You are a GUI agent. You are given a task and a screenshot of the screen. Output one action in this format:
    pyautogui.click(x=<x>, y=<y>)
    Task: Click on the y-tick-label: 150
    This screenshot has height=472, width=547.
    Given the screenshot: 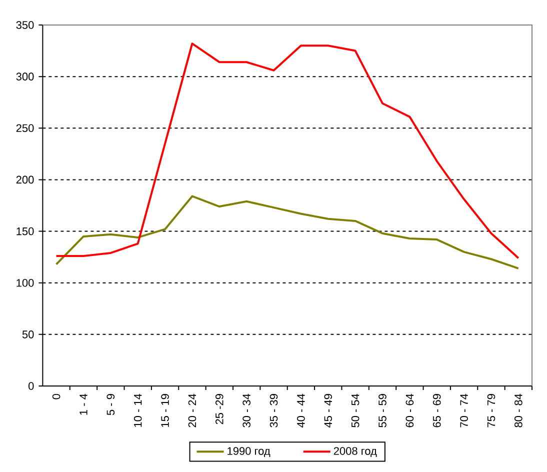 What is the action you would take?
    pyautogui.click(x=25, y=231)
    